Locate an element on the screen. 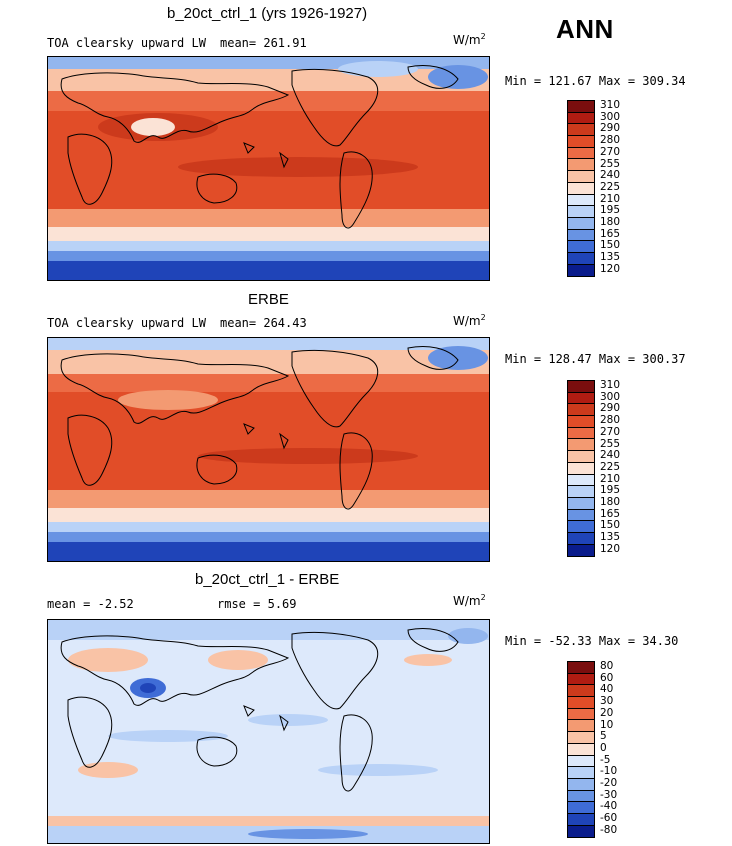 This screenshot has width=732, height=846. panel3-colorbar-label: 30 is located at coordinates (607, 701).